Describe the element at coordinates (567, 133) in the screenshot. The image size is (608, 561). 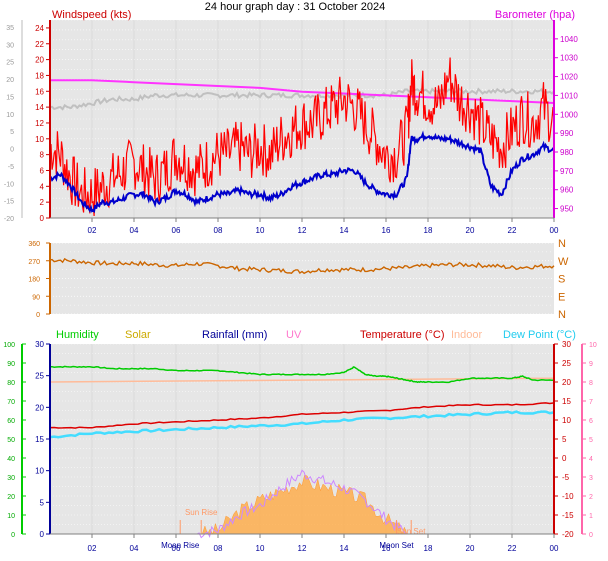
I see `barometer-tick: 990` at that location.